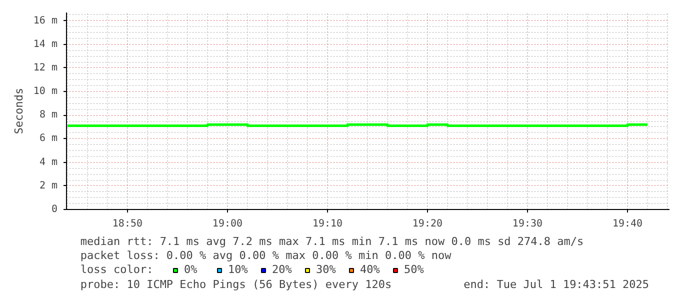 This screenshot has height=297, width=697. I want to click on text: end: Tue Jul 1 19:43:51 2025, so click(557, 284).